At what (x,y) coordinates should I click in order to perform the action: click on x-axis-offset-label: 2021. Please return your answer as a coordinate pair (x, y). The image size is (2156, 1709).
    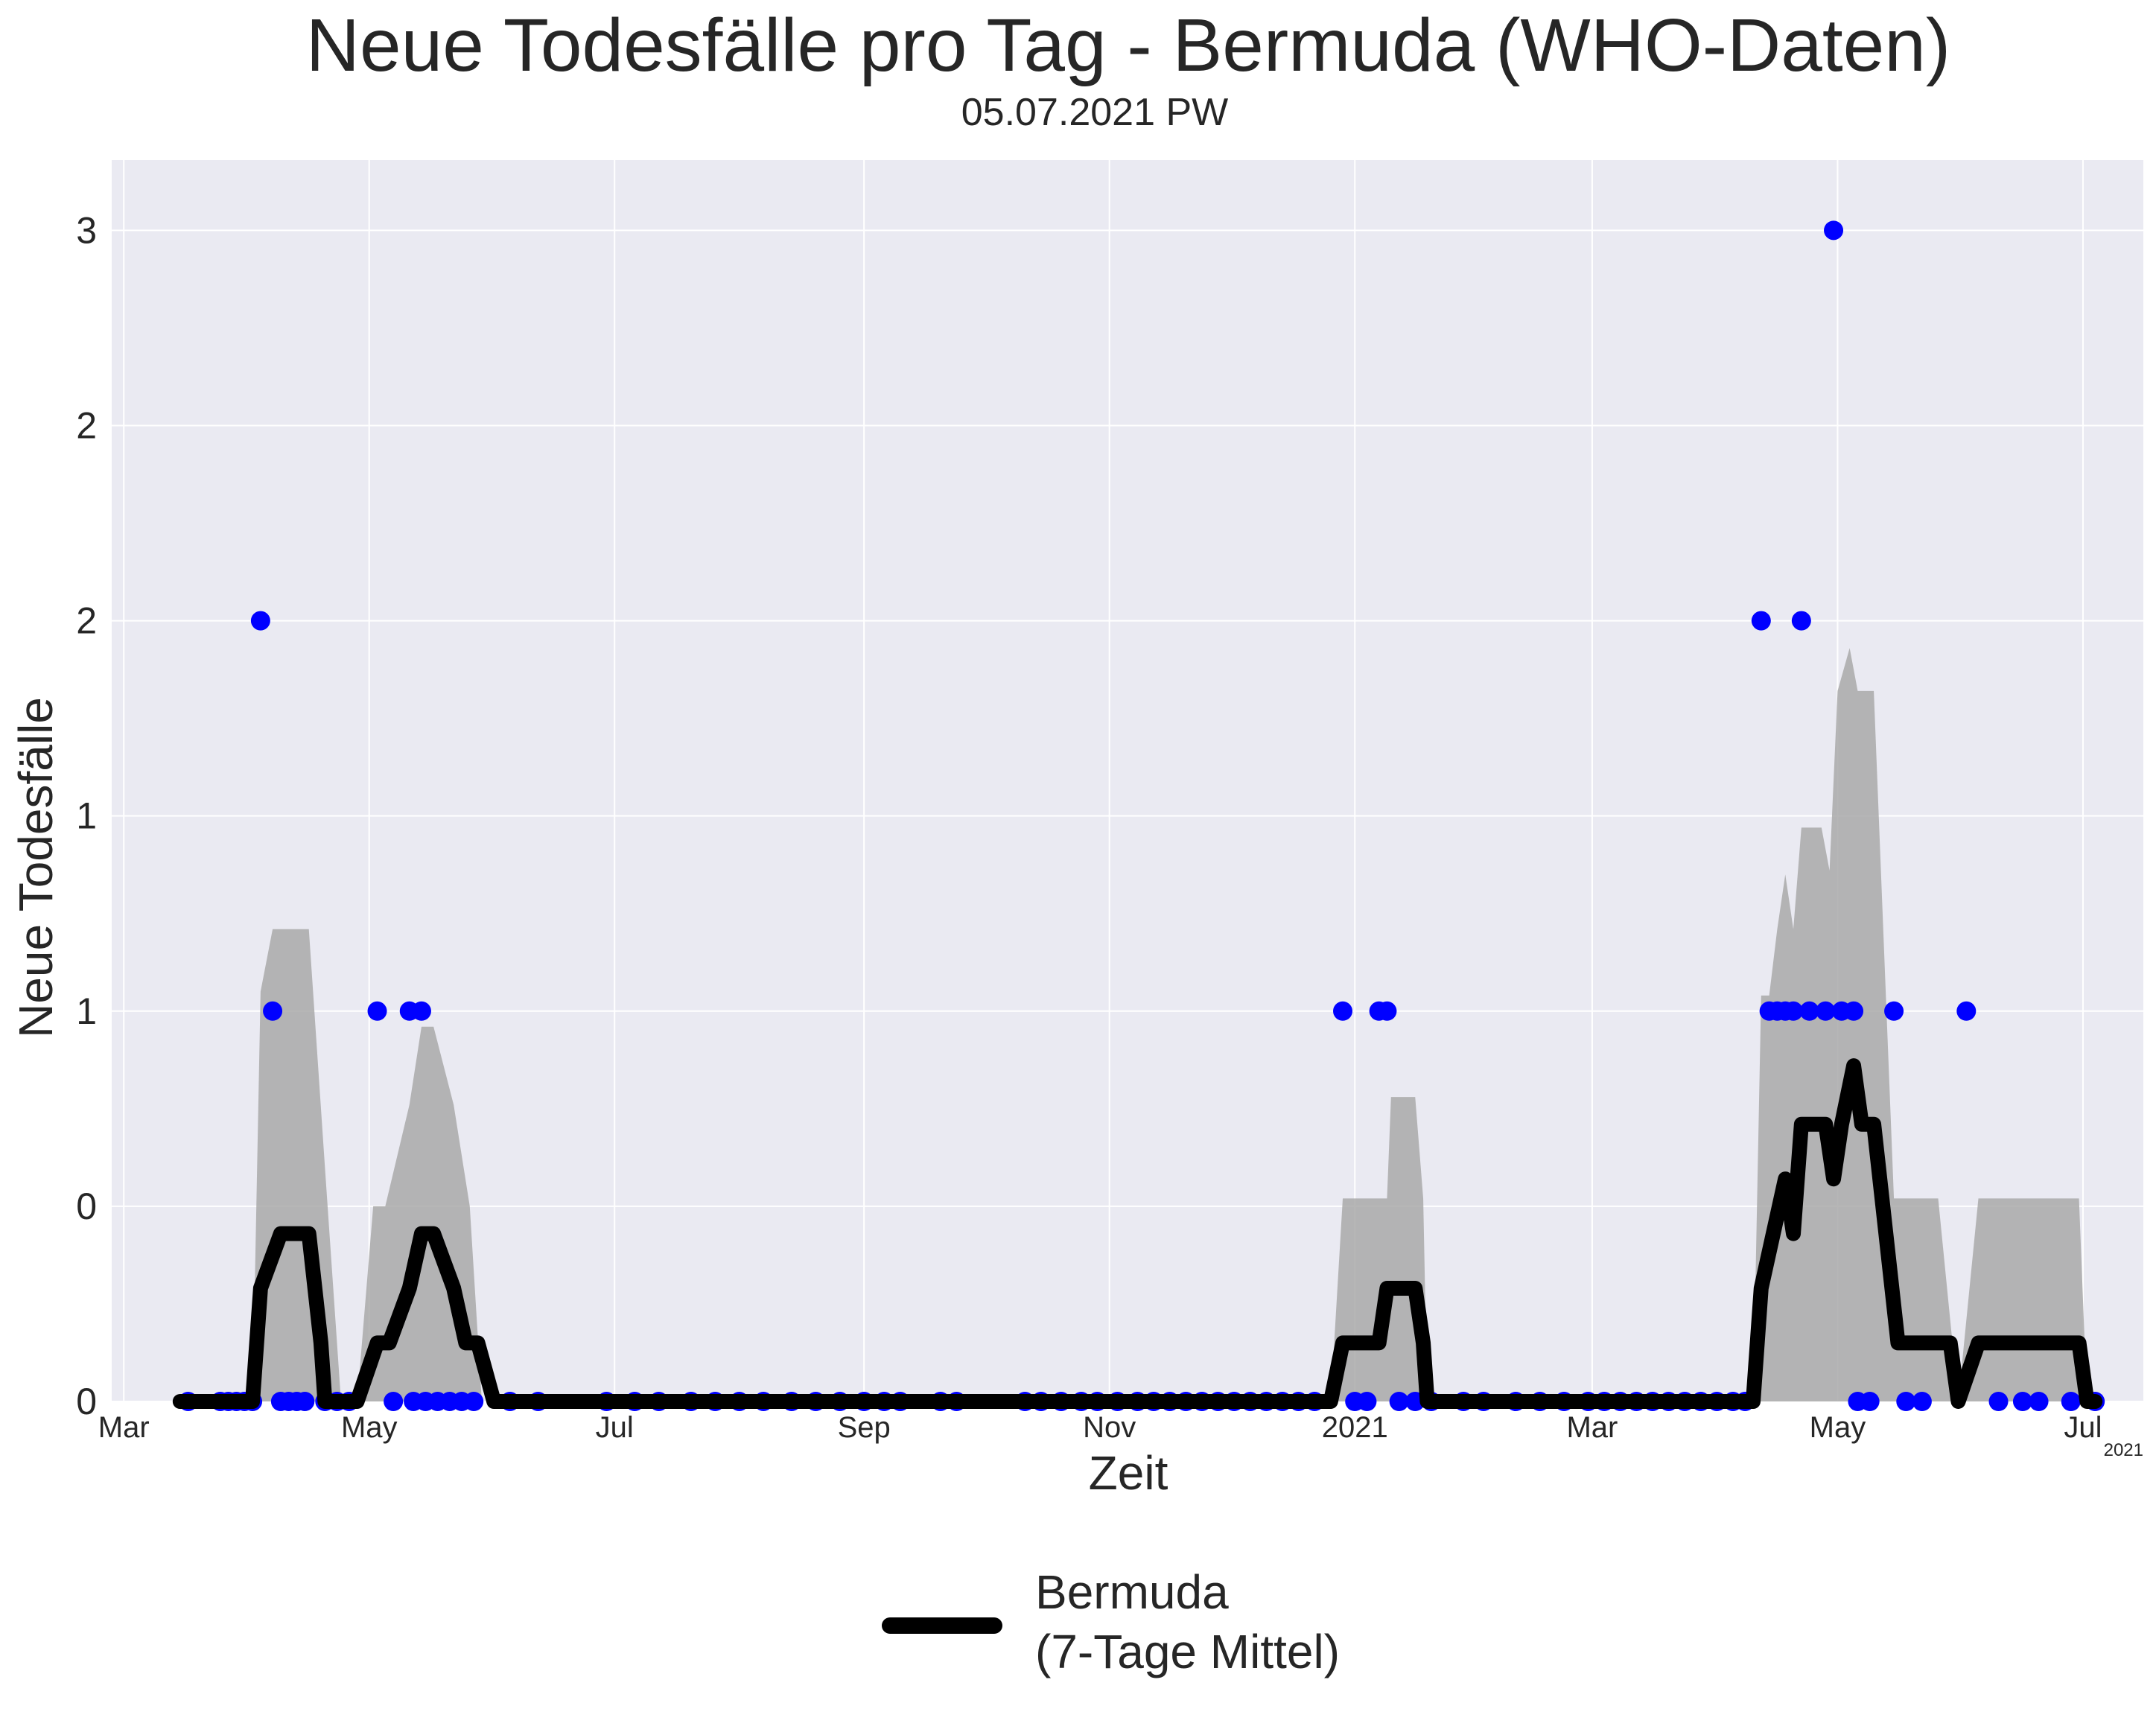
    Looking at the image, I should click on (2123, 1450).